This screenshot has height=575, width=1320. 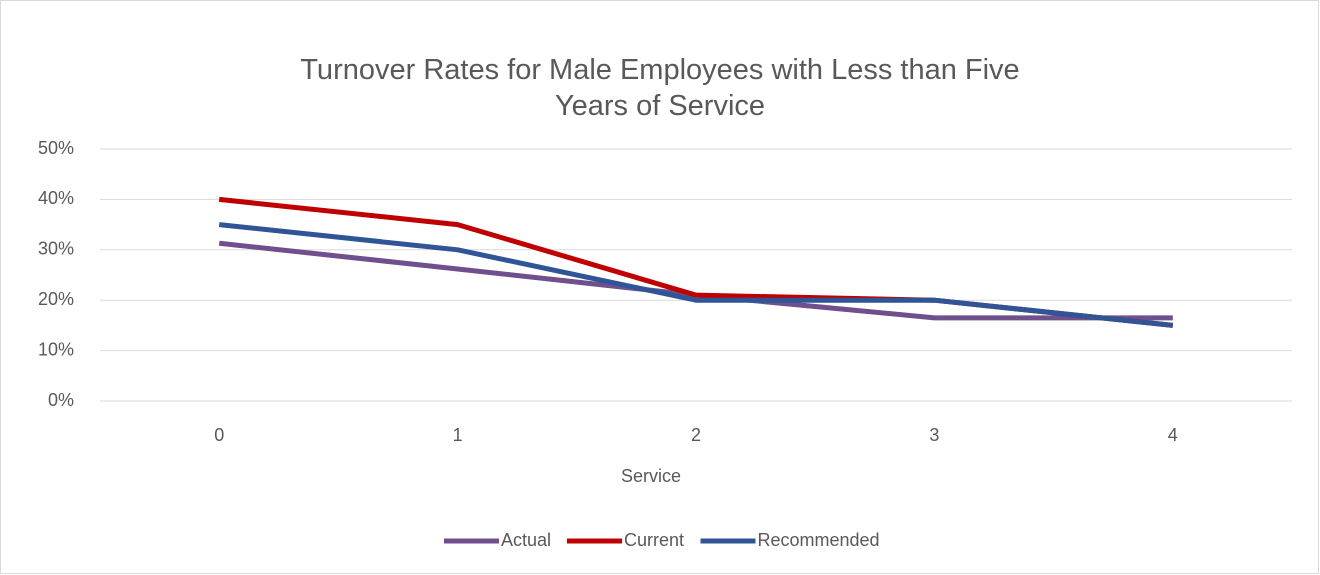 What do you see at coordinates (61, 400) in the screenshot?
I see `y-tick-label: 0%` at bounding box center [61, 400].